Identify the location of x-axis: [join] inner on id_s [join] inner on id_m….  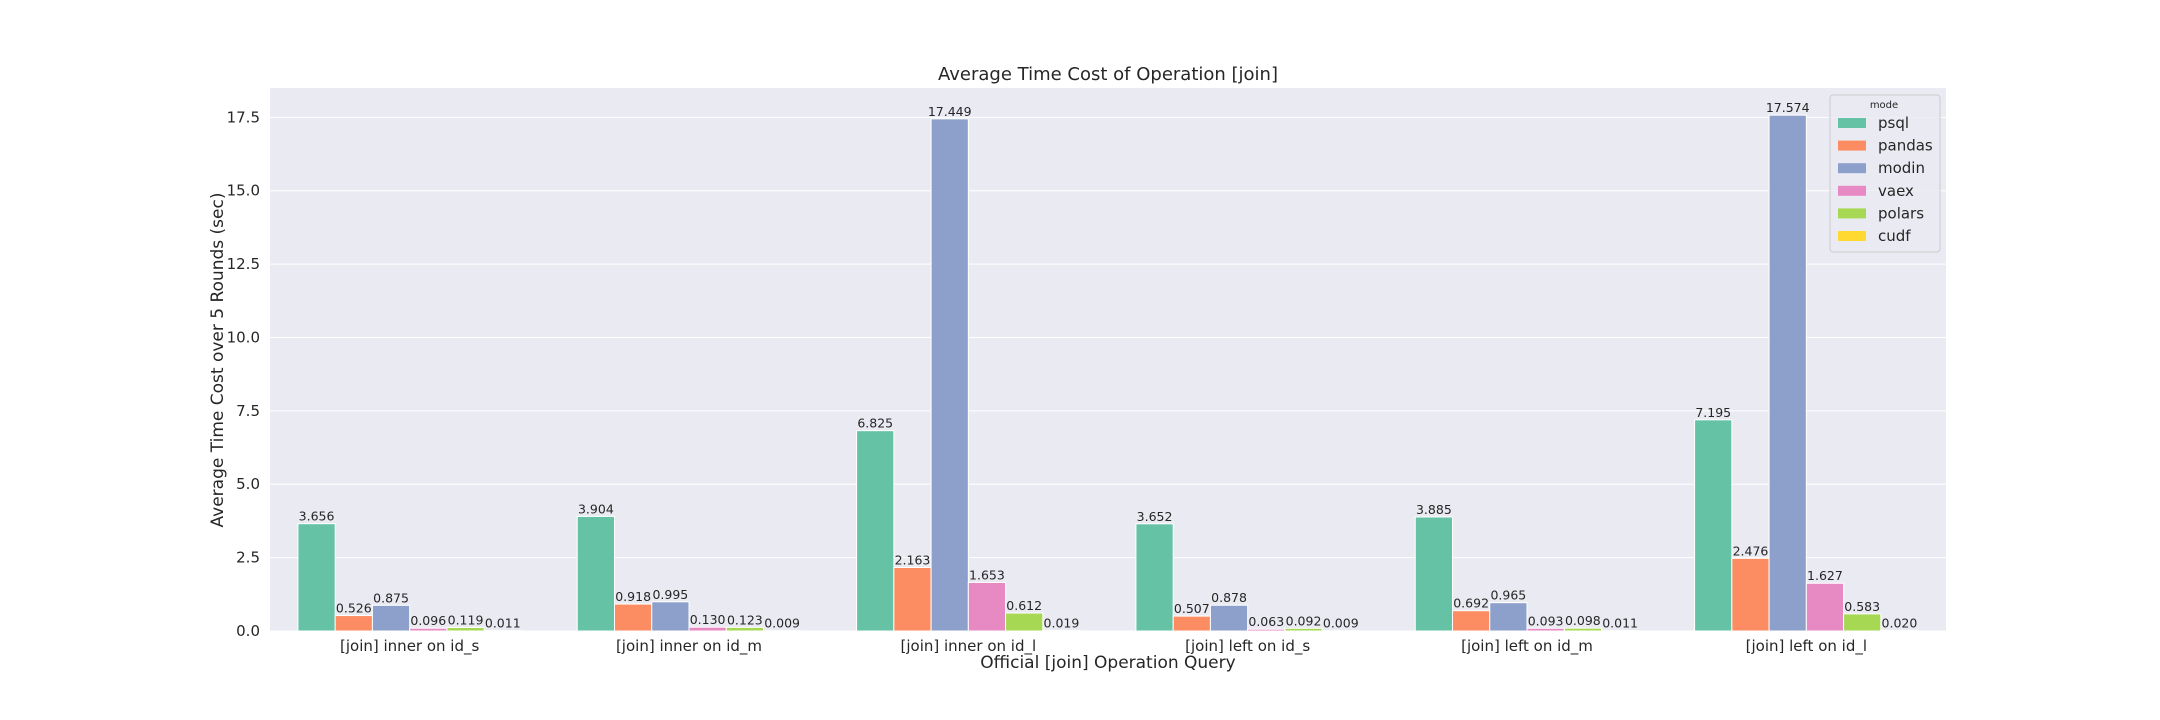
(1103, 646).